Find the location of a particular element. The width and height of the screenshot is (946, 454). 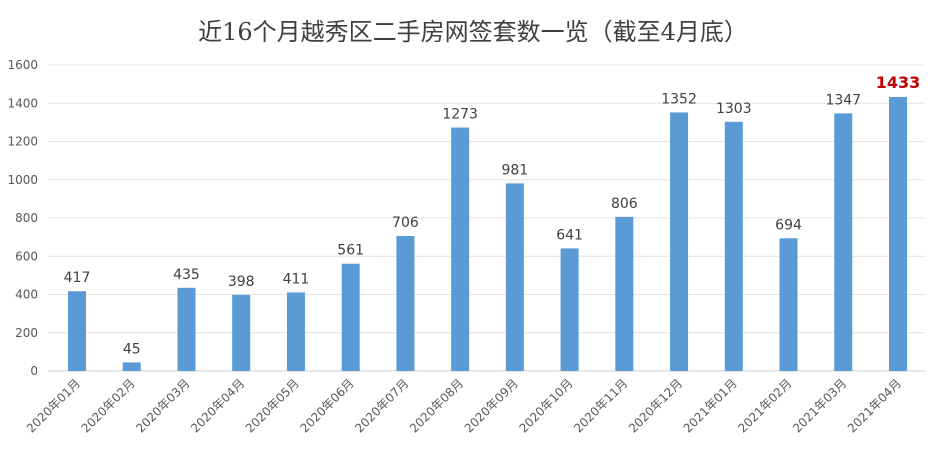

x-tick-label: 2021年01月 is located at coordinates (710, 405).